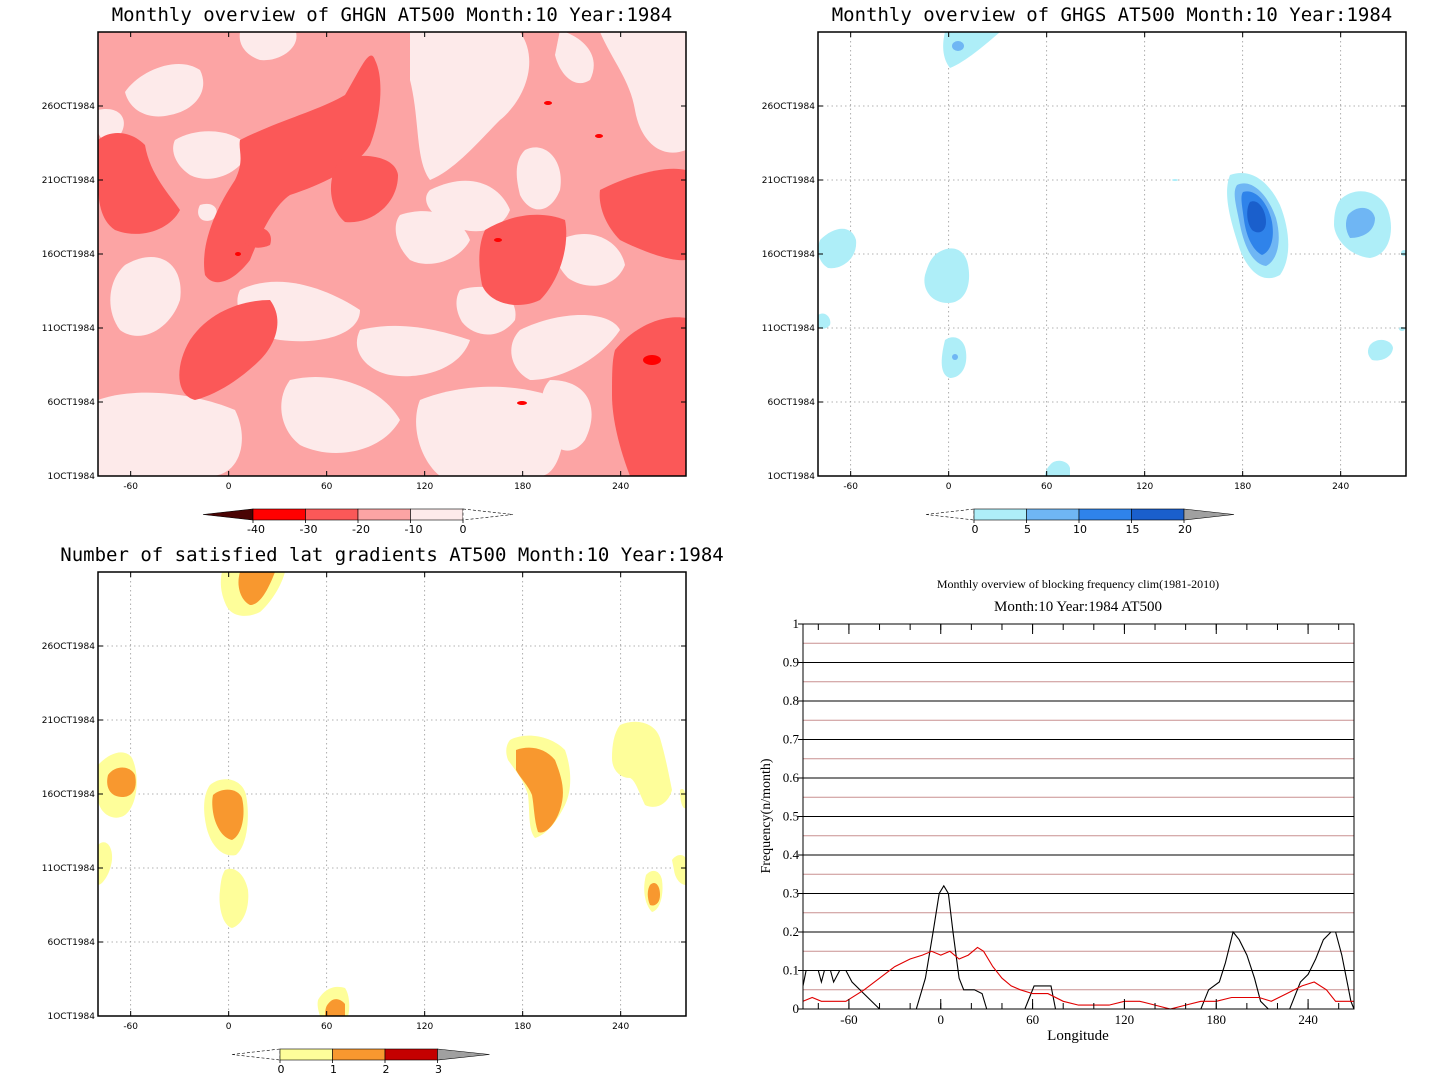  I want to click on lat-y-tick-label: 11OCT1984, so click(68, 869).